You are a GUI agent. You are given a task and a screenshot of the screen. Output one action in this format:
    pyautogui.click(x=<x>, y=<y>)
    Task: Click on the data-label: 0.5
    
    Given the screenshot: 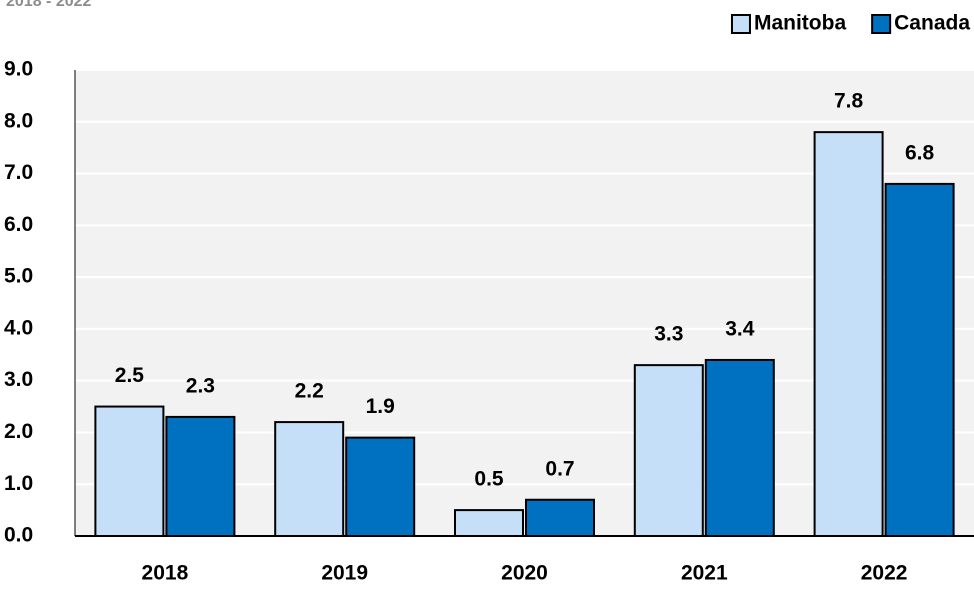 What is the action you would take?
    pyautogui.click(x=489, y=479)
    